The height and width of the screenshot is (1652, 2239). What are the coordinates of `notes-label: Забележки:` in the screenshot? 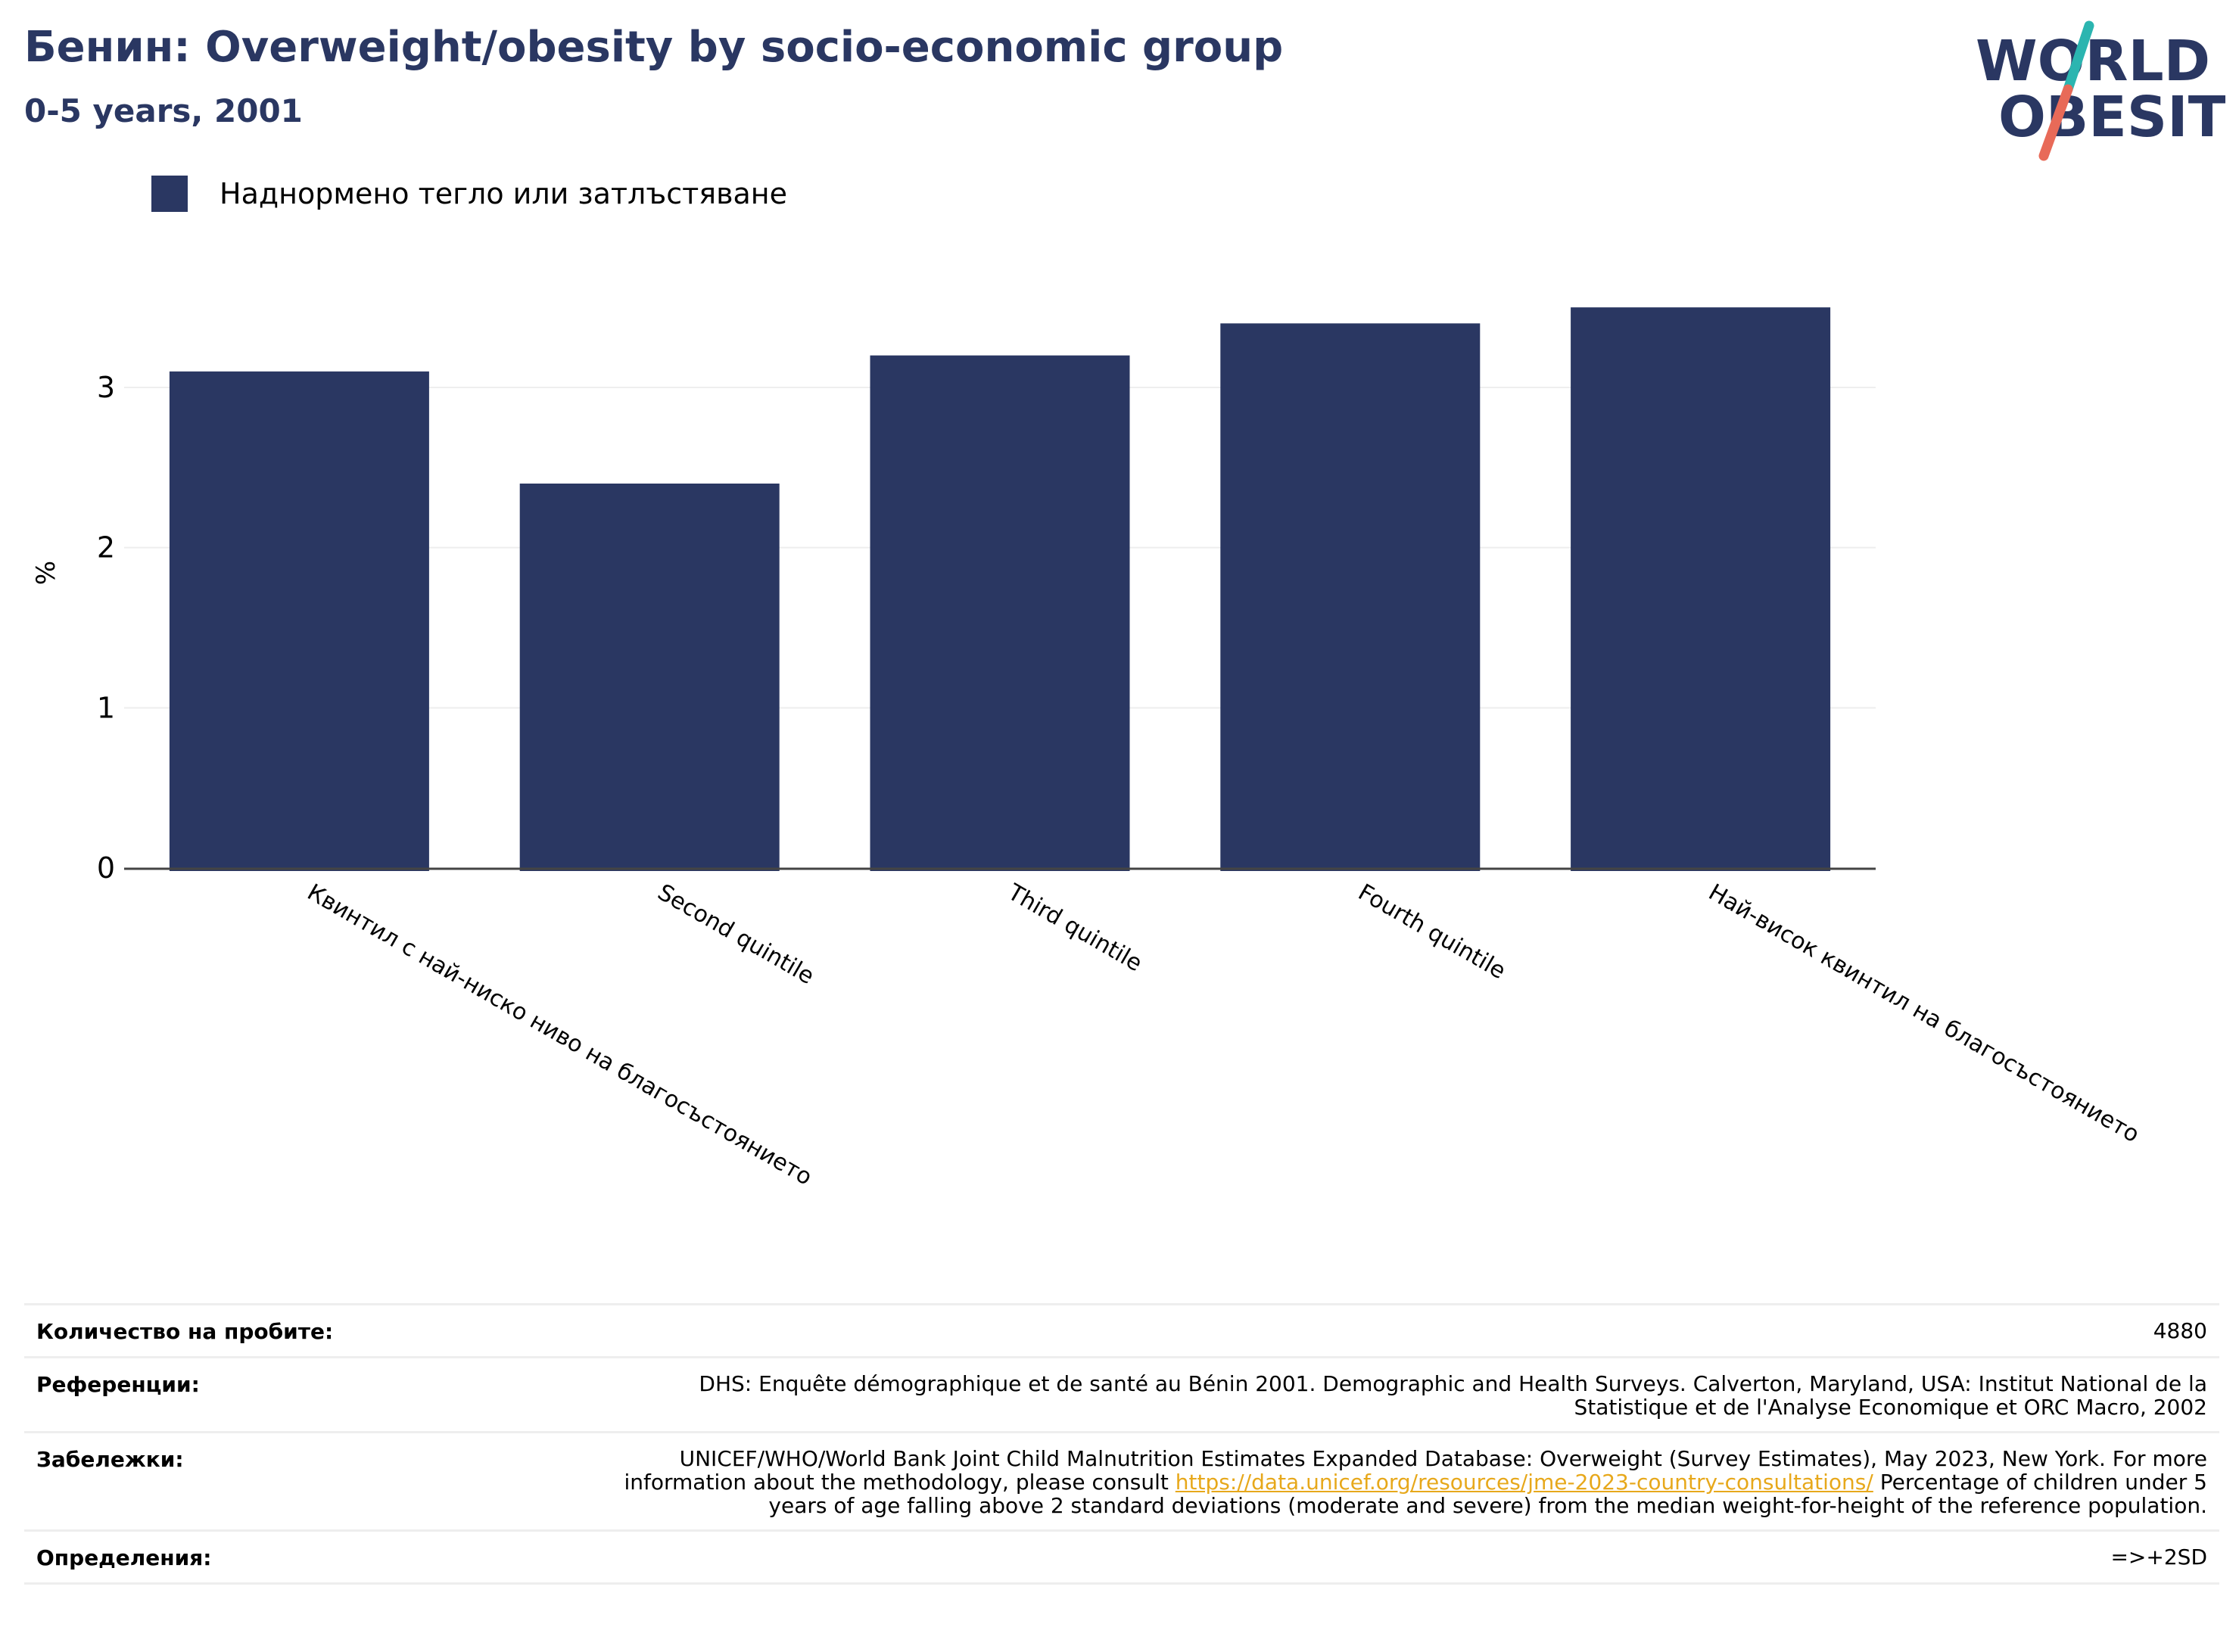 It's located at (110, 1459).